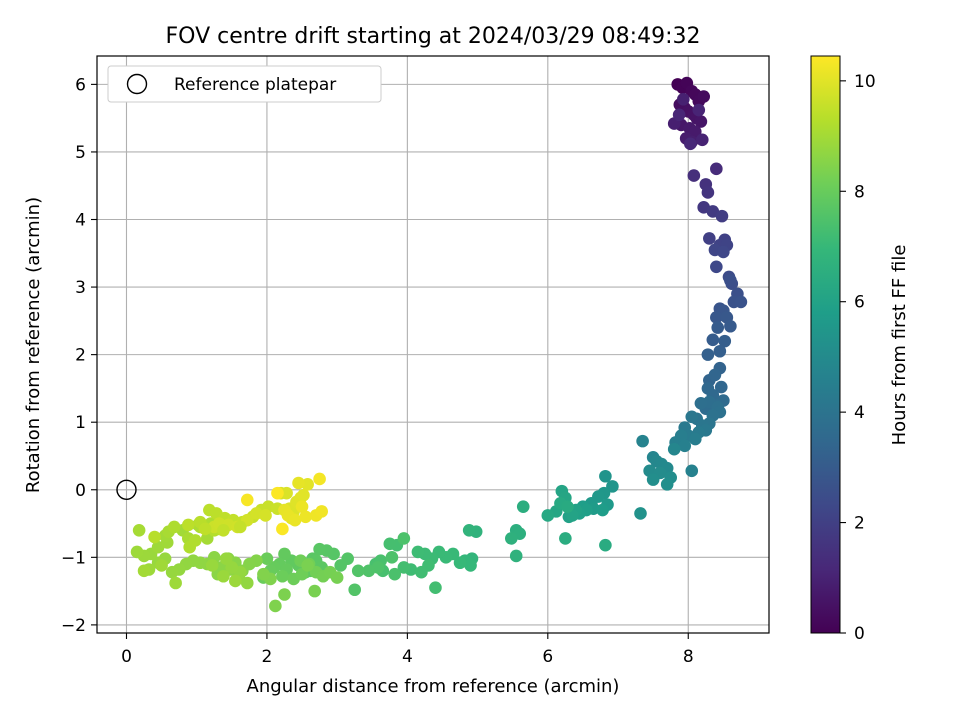 This screenshot has width=960, height=720. I want to click on y-tick-label: −1, so click(73, 558).